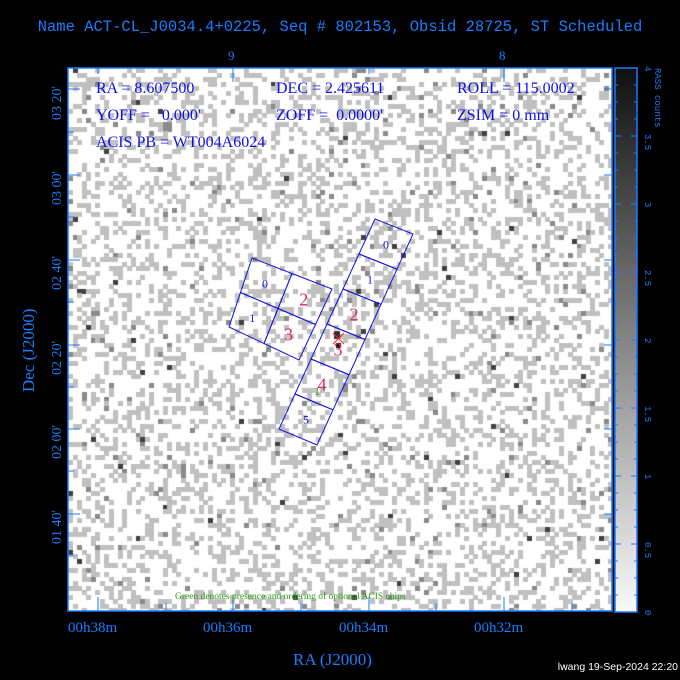 Image resolution: width=680 pixels, height=680 pixels. What do you see at coordinates (502, 55) in the screenshot?
I see `top-tick-label: 8` at bounding box center [502, 55].